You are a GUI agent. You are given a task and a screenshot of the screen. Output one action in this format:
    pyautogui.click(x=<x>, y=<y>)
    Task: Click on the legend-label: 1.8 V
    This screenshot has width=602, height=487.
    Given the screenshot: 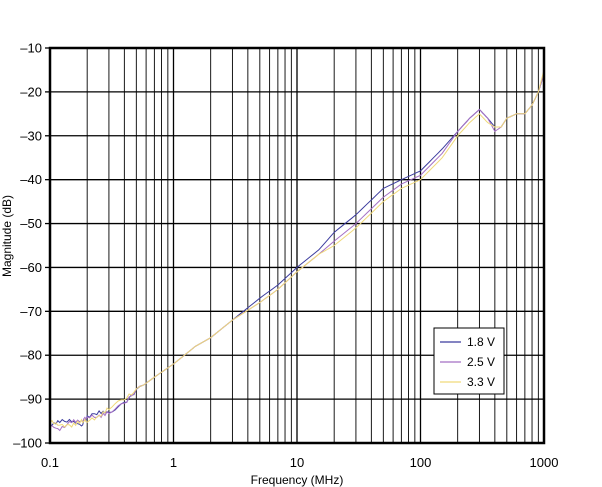 What is the action you would take?
    pyautogui.click(x=481, y=342)
    